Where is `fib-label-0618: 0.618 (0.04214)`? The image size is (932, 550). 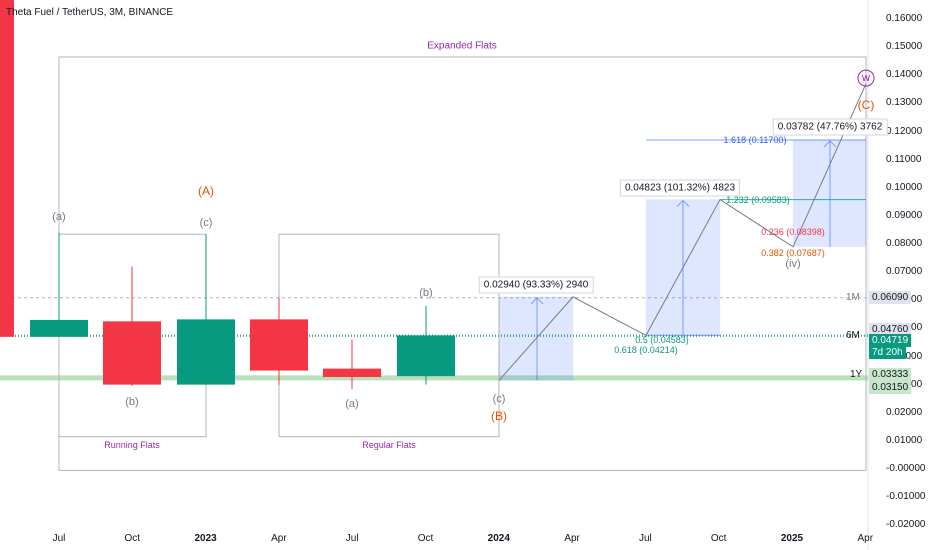
fib-label-0618: 0.618 (0.04214) is located at coordinates (646, 349).